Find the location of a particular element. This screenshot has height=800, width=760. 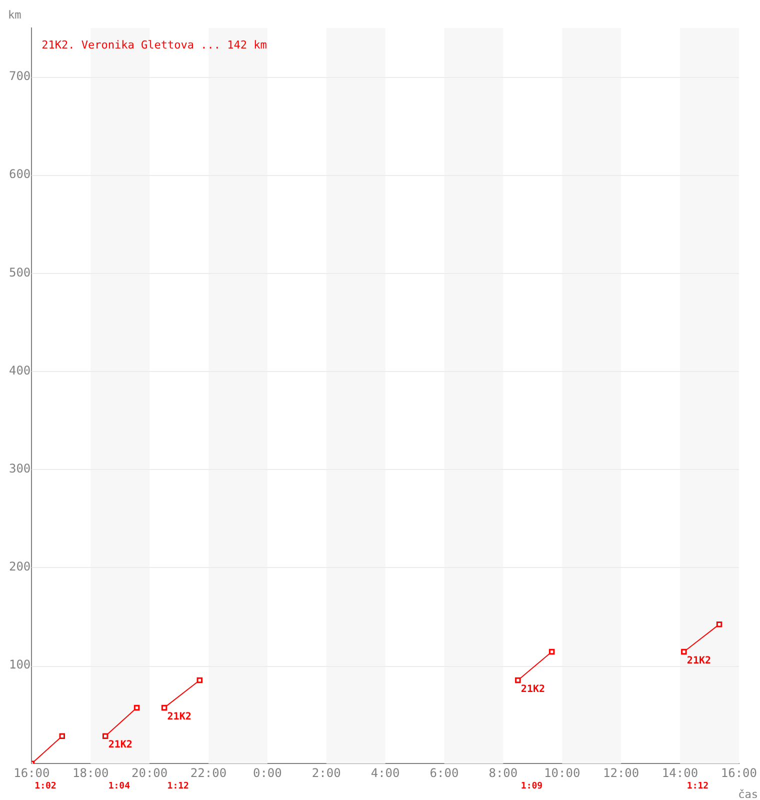

text: 1:02 is located at coordinates (45, 786).